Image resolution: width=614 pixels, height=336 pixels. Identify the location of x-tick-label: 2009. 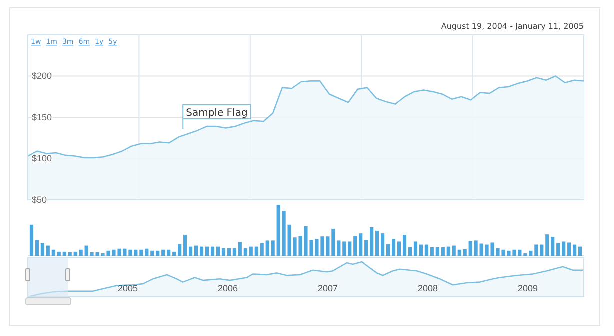
(528, 288).